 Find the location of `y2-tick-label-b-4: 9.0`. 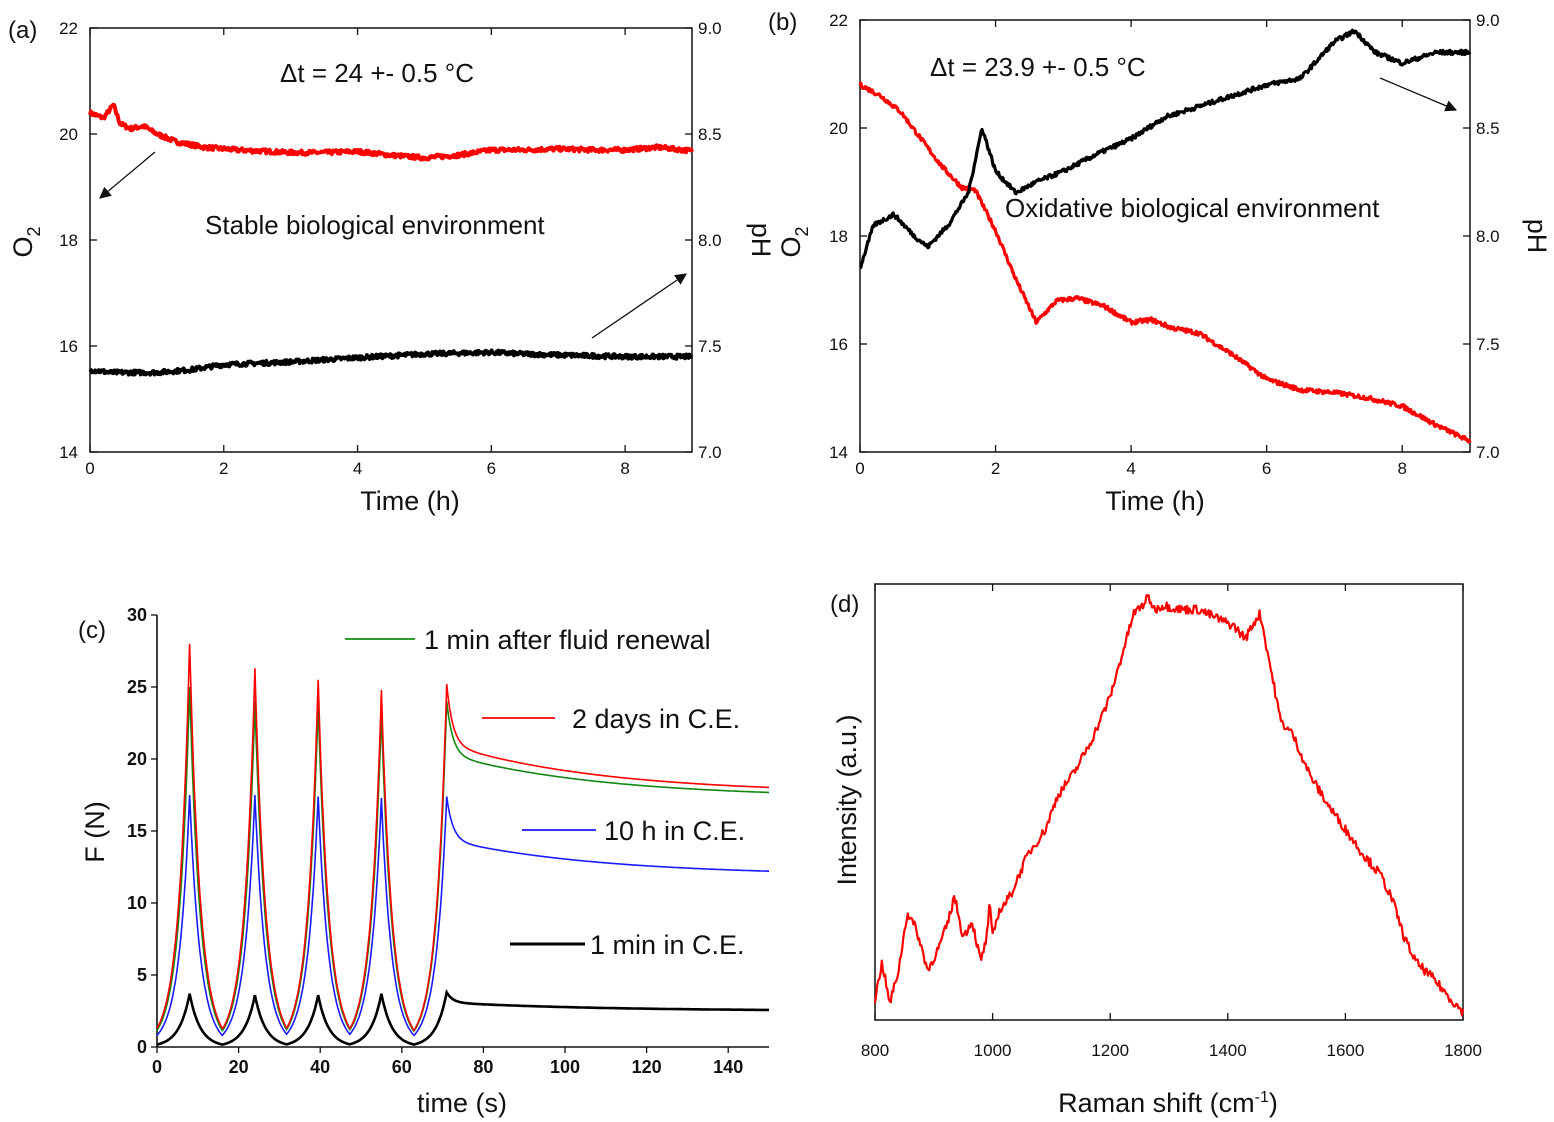

y2-tick-label-b-4: 9.0 is located at coordinates (1488, 20).